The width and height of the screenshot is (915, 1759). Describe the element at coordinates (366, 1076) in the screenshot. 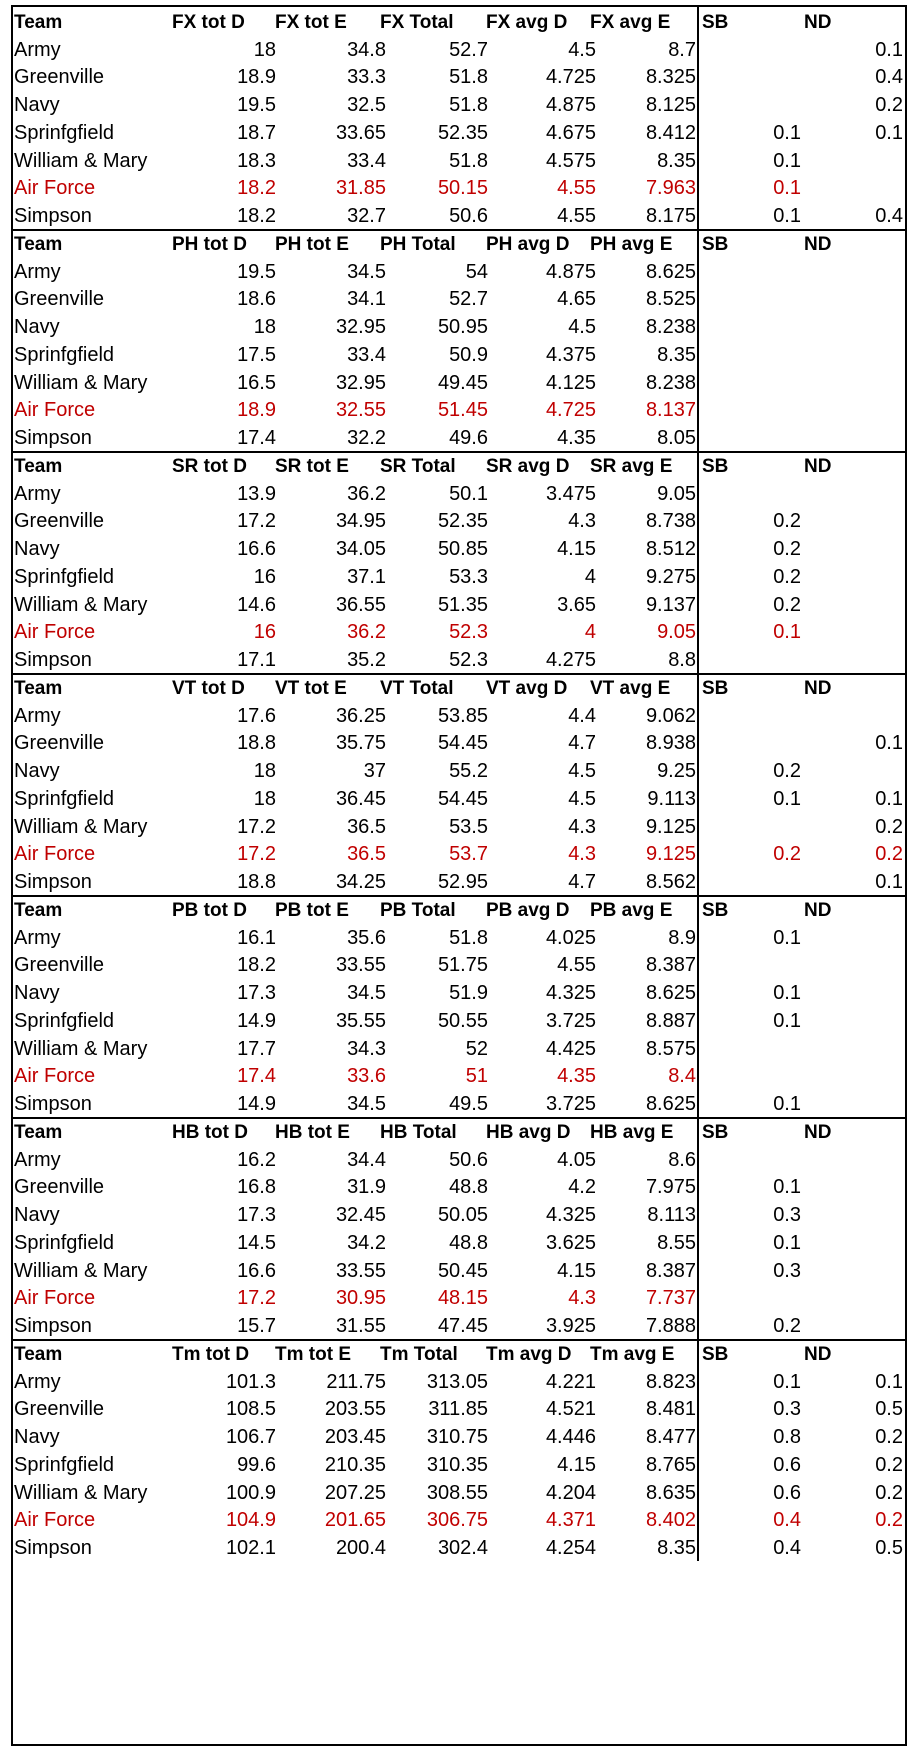

I see `cell-tot-e: 33.6` at that location.